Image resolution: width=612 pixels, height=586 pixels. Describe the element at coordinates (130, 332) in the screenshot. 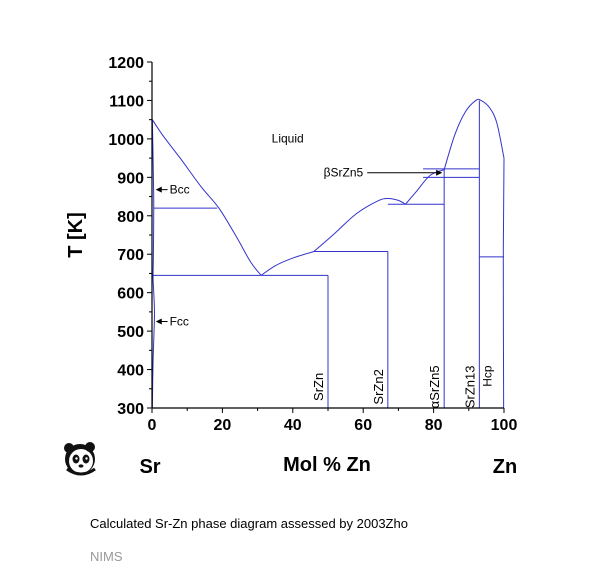

I see `y-tick-label: 500` at that location.